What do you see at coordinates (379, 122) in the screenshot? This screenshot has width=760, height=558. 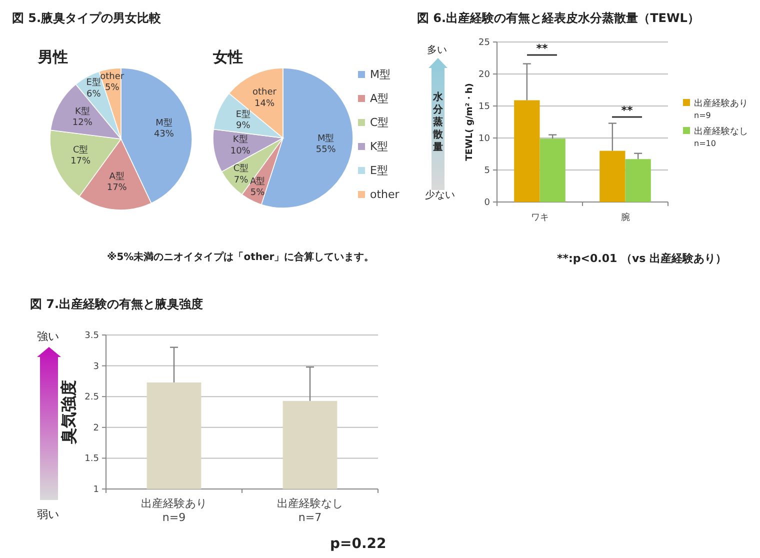 I see `legend-label: C型` at bounding box center [379, 122].